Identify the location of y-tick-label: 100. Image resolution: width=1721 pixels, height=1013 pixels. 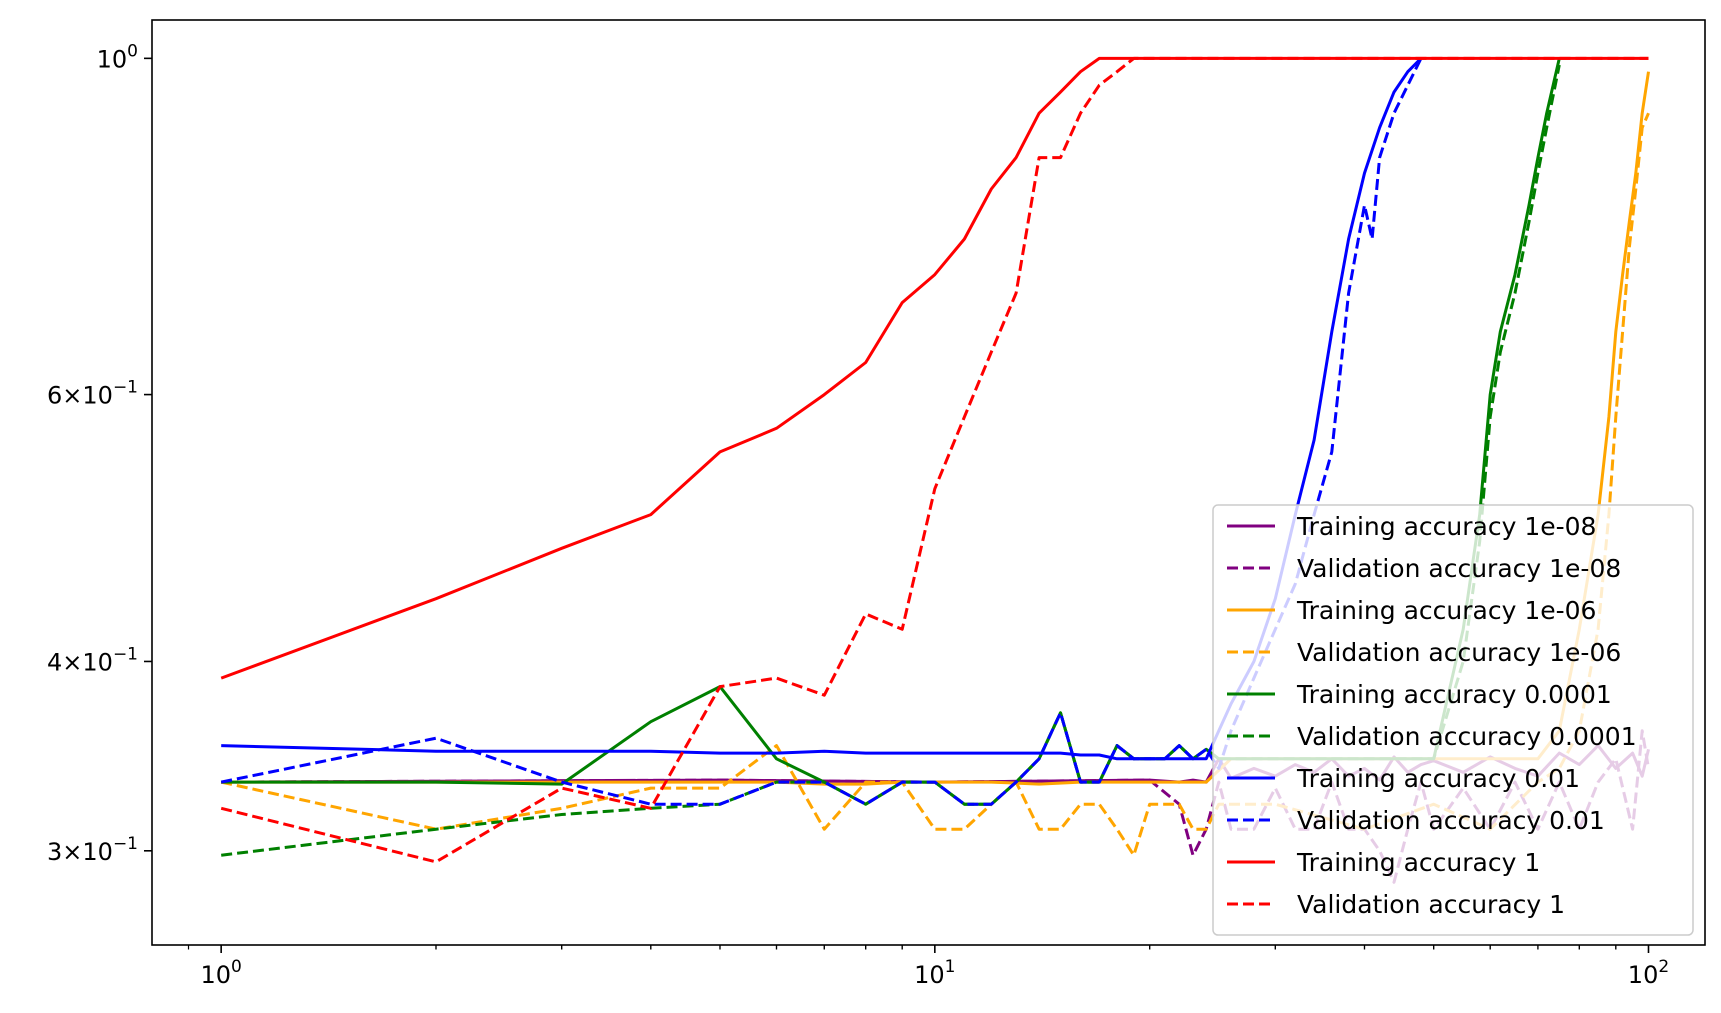
(117, 57).